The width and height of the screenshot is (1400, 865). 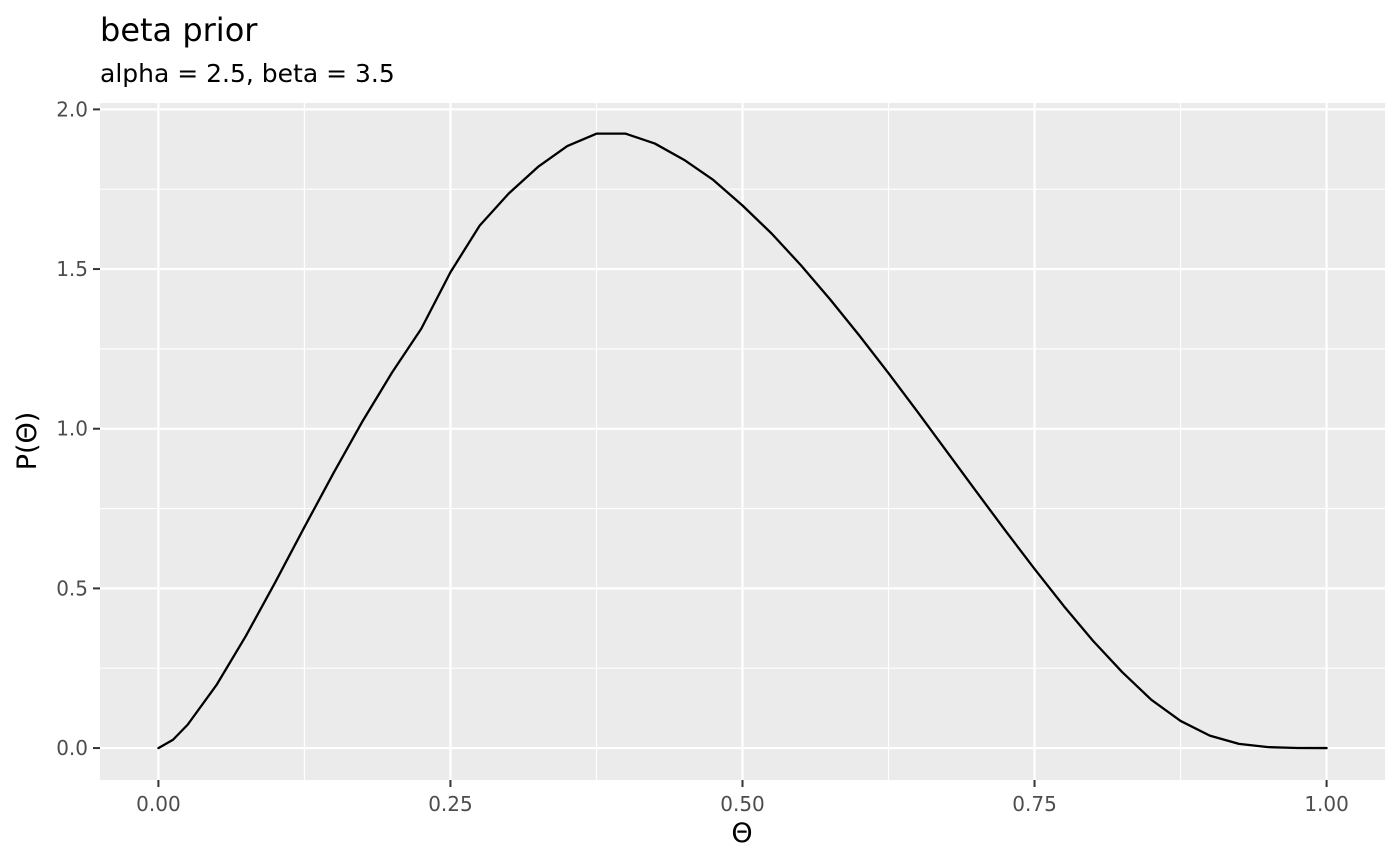 I want to click on x-tick-label: 1.00, so click(x=1326, y=804).